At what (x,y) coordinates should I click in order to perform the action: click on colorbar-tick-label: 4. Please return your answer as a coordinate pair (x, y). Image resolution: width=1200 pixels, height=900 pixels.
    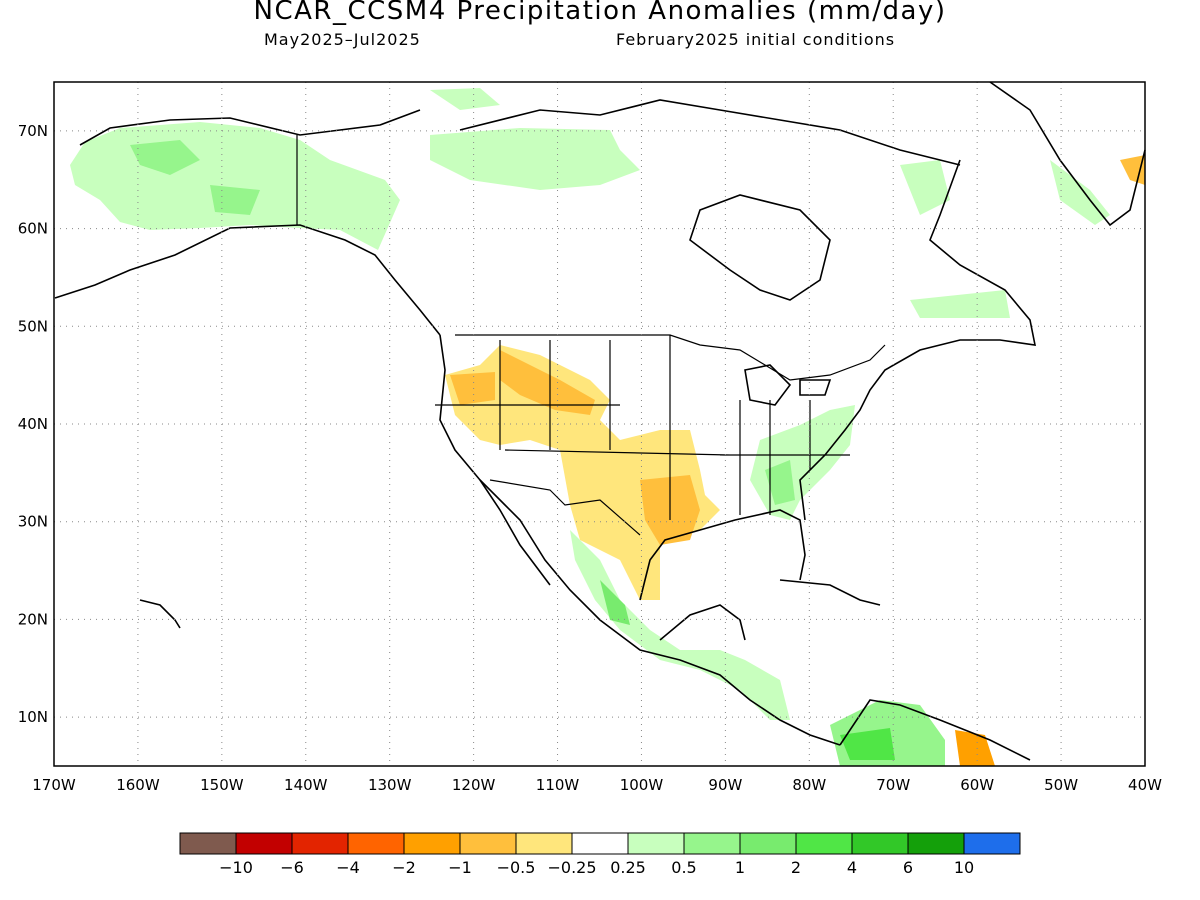
    Looking at the image, I should click on (852, 867).